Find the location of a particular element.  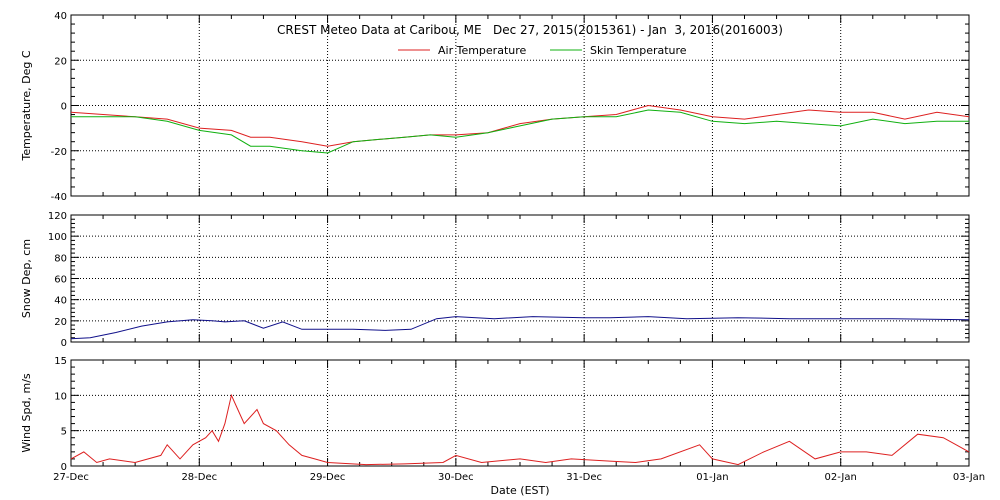

x-tick-label: 02-Jan is located at coordinates (841, 477).